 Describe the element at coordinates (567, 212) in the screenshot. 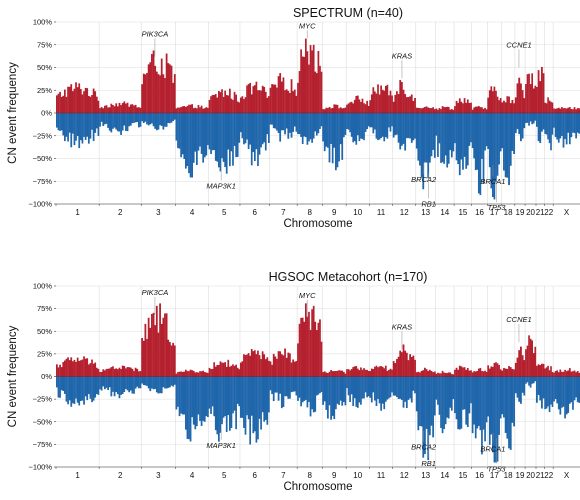

I see `chromosome-label: X` at that location.